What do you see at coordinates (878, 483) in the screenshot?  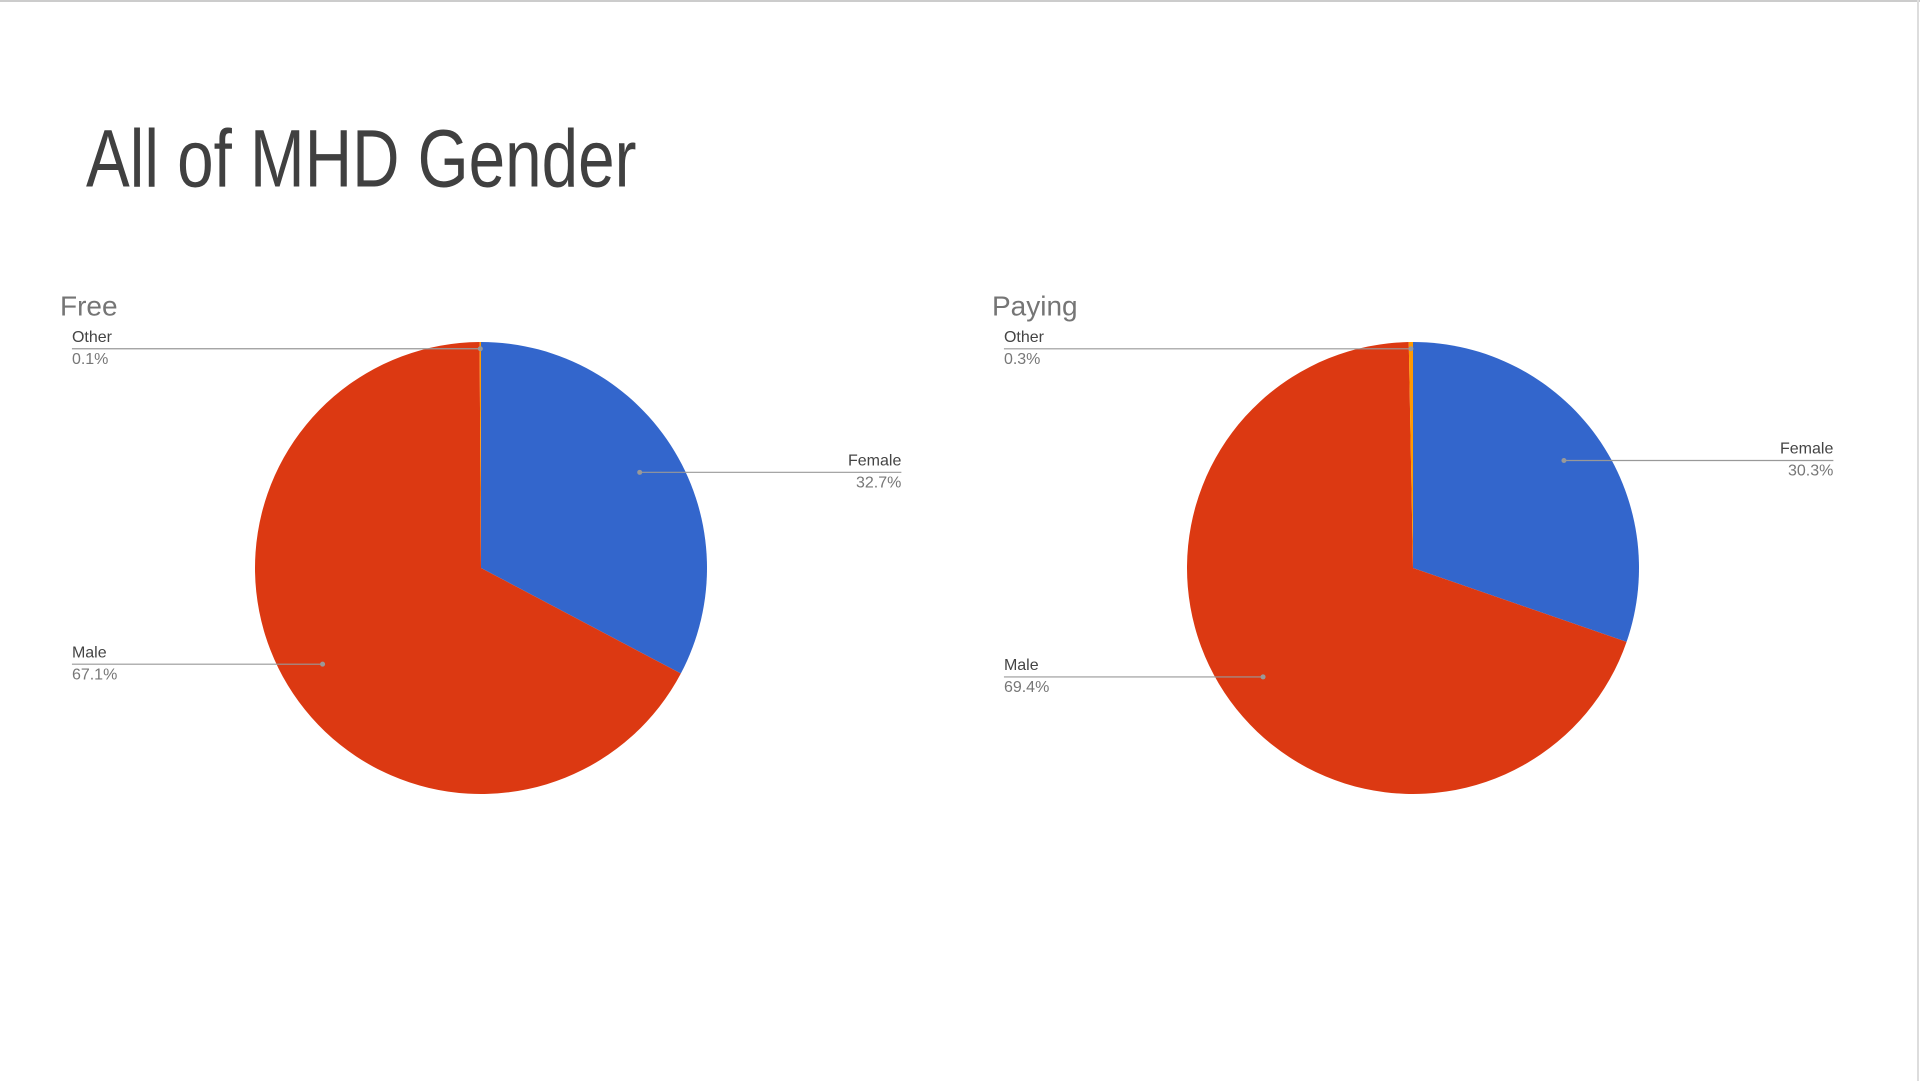 I see `slice-value-label: 32.7%` at bounding box center [878, 483].